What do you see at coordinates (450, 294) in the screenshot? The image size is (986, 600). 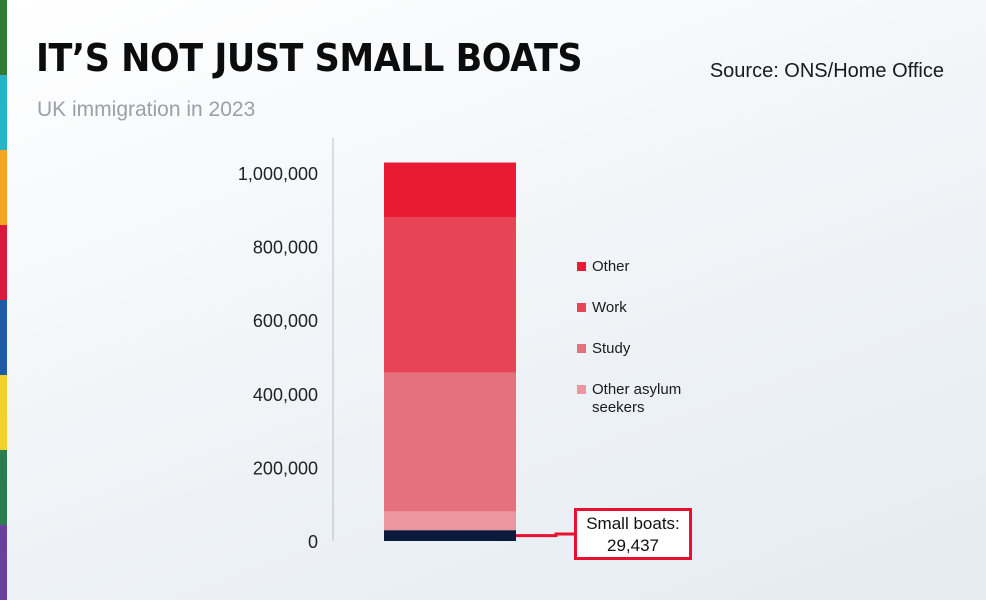 I see `bar-segment-work` at bounding box center [450, 294].